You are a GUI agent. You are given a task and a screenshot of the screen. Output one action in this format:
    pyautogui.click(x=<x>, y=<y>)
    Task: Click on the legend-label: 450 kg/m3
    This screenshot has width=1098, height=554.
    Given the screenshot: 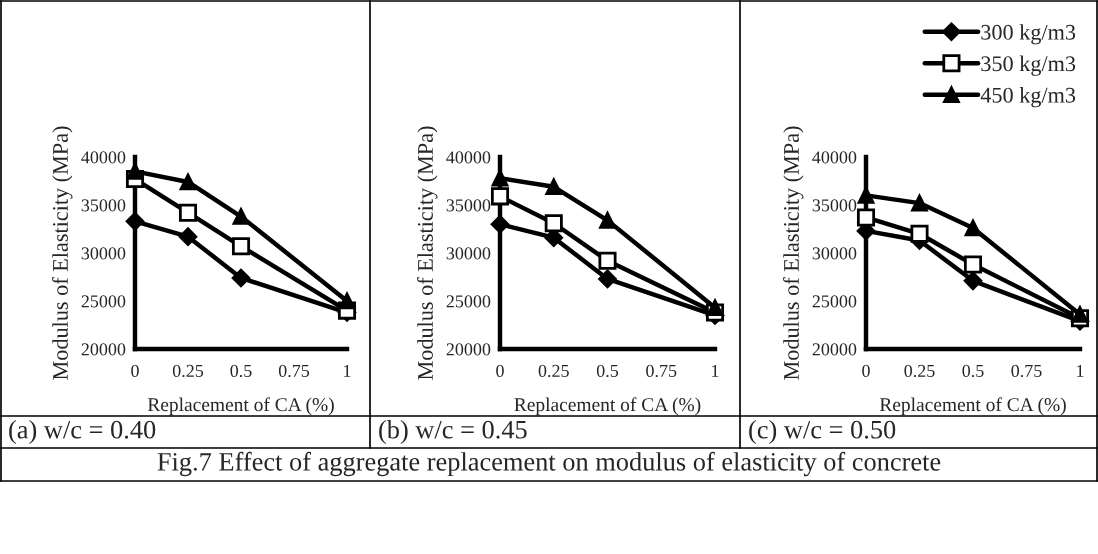 What is the action you would take?
    pyautogui.click(x=1028, y=97)
    